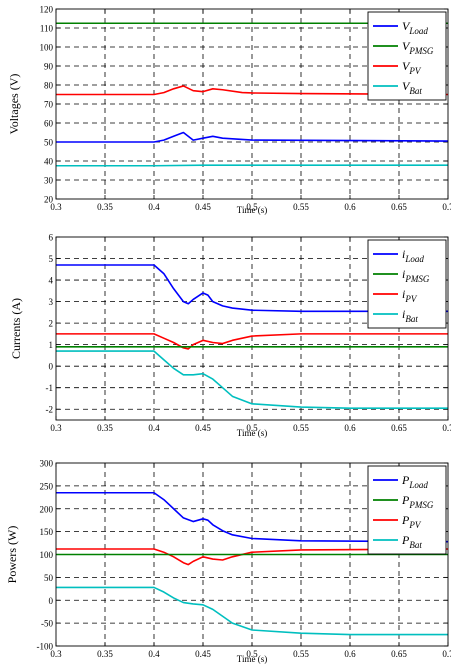 Image resolution: width=451 pixels, height=671 pixels. I want to click on y-tick-label: 40, so click(49, 162).